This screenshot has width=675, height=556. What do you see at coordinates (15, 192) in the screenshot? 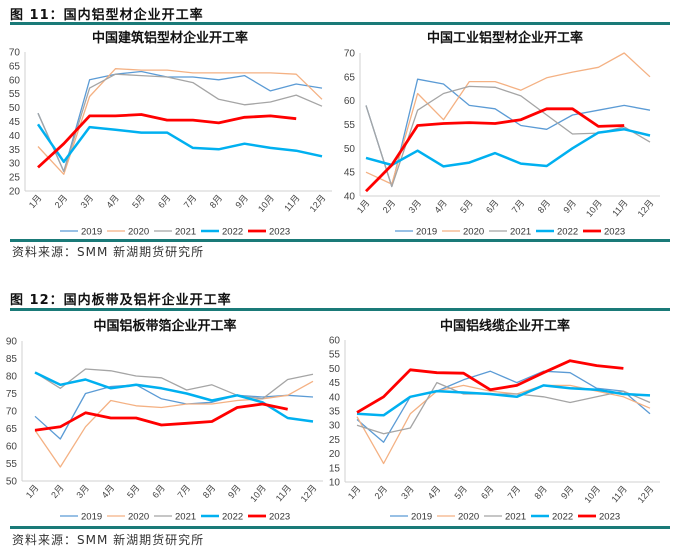
I see `y-tick-label: 20` at bounding box center [15, 192].